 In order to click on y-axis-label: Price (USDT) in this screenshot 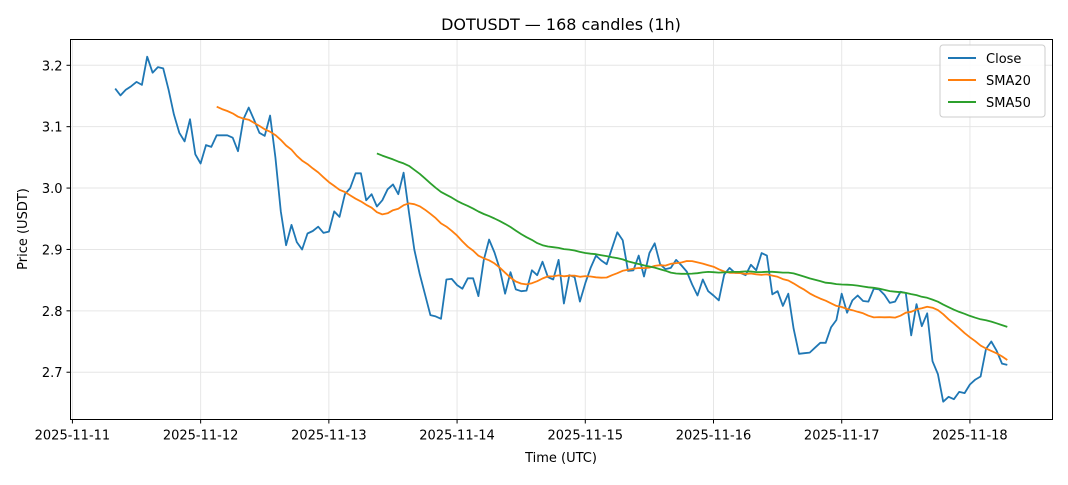, I will do `click(23, 229)`.